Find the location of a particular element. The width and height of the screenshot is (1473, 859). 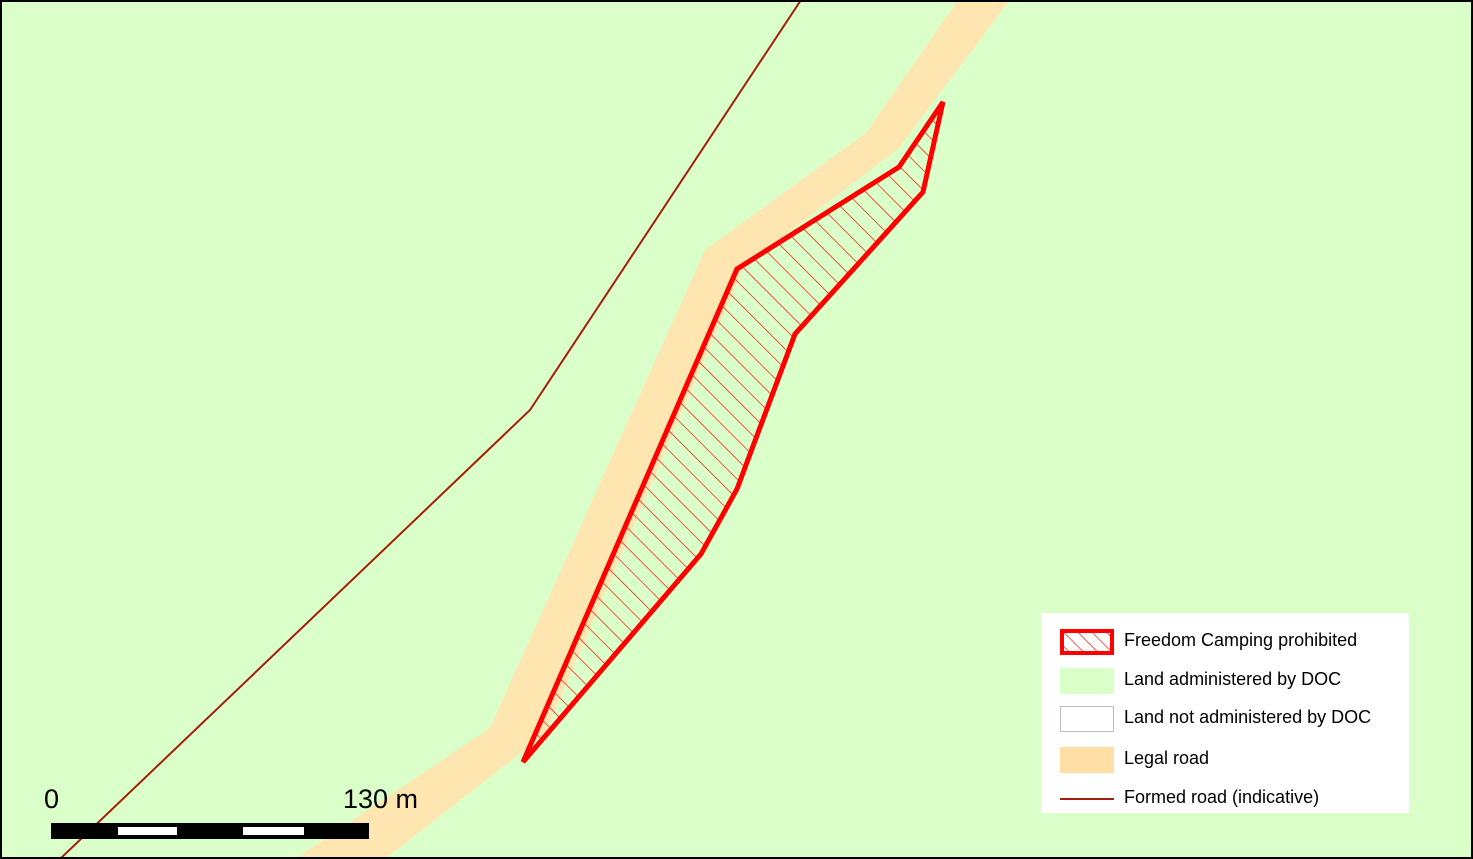

legend-item-formed-road: Formed road (indicative) is located at coordinates (1225, 799).